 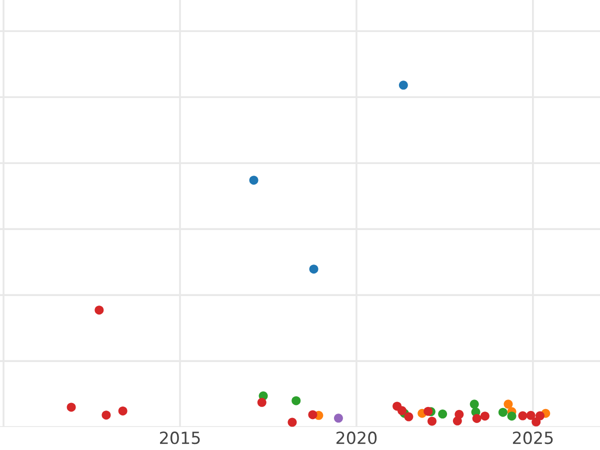 What do you see at coordinates (532, 438) in the screenshot?
I see `x-tick-label: 2025` at bounding box center [532, 438].